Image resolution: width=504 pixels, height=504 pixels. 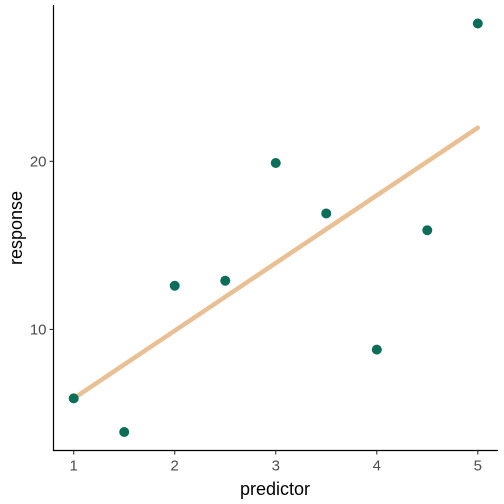 I want to click on x-tick-label: 4, so click(x=377, y=466).